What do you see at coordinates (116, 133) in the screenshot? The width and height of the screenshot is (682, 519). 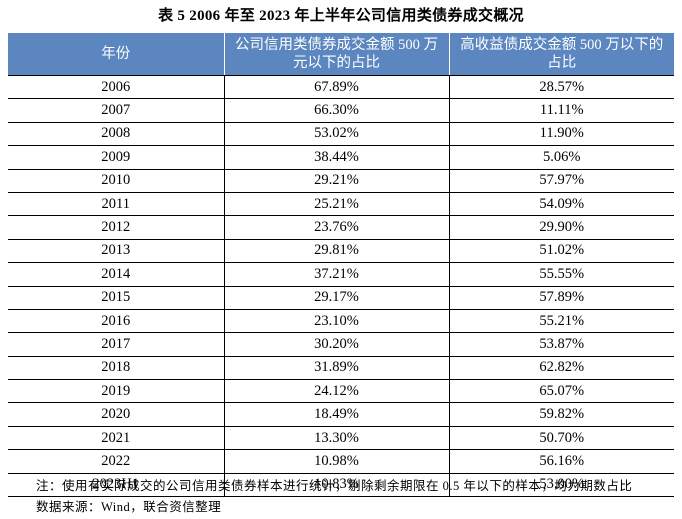 I see `cell-year: 2008` at bounding box center [116, 133].